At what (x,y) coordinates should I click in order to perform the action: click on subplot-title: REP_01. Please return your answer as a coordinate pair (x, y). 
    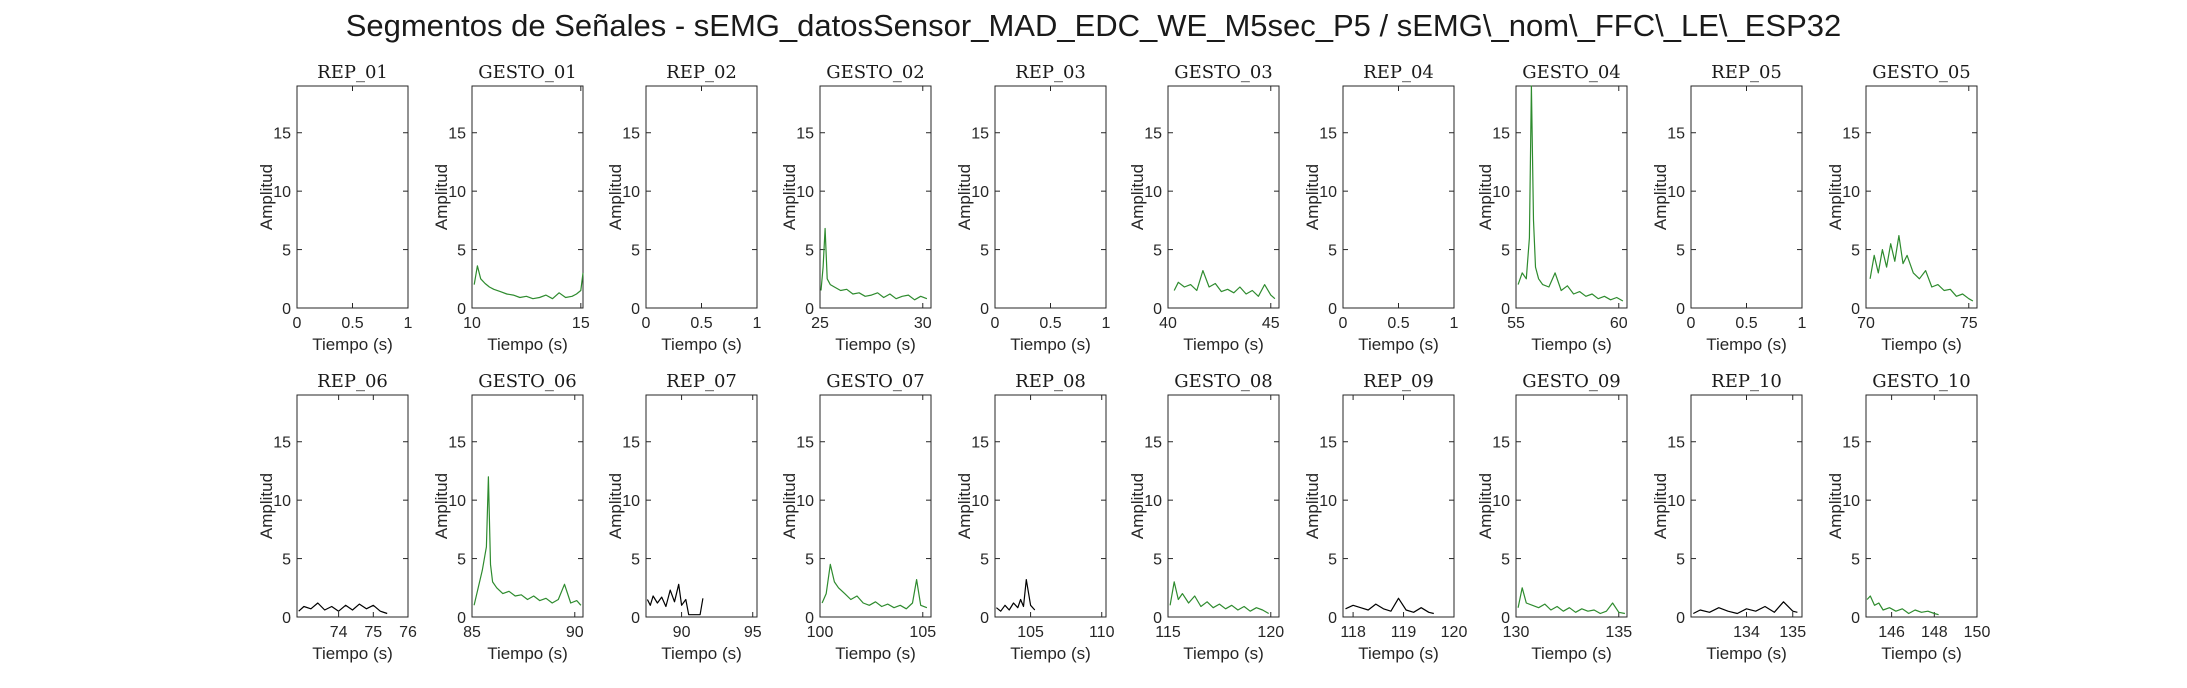
    Looking at the image, I should click on (352, 72).